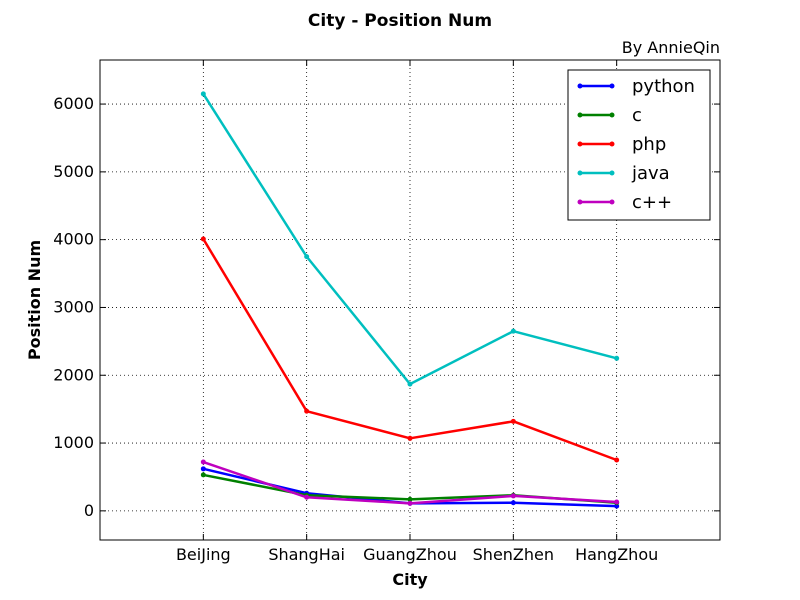  What do you see at coordinates (671, 47) in the screenshot?
I see `chart-subtitle: By AnnieQin` at bounding box center [671, 47].